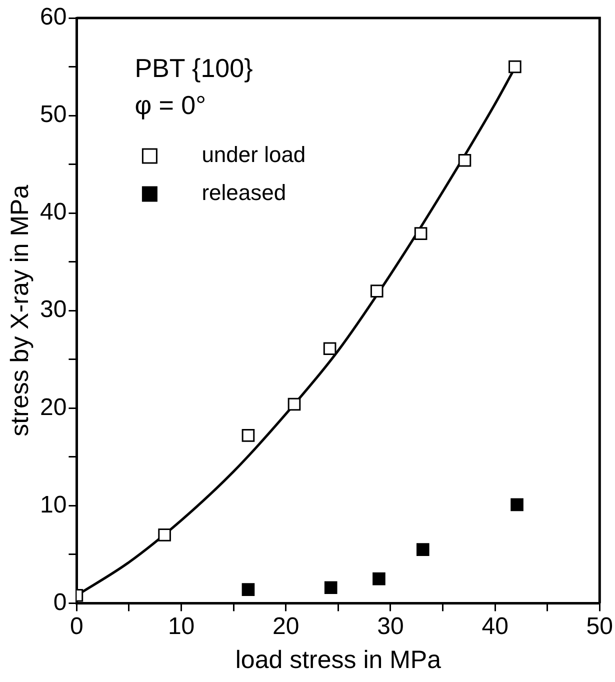  Describe the element at coordinates (390, 626) in the screenshot. I see `x-tick-label: 30` at that location.